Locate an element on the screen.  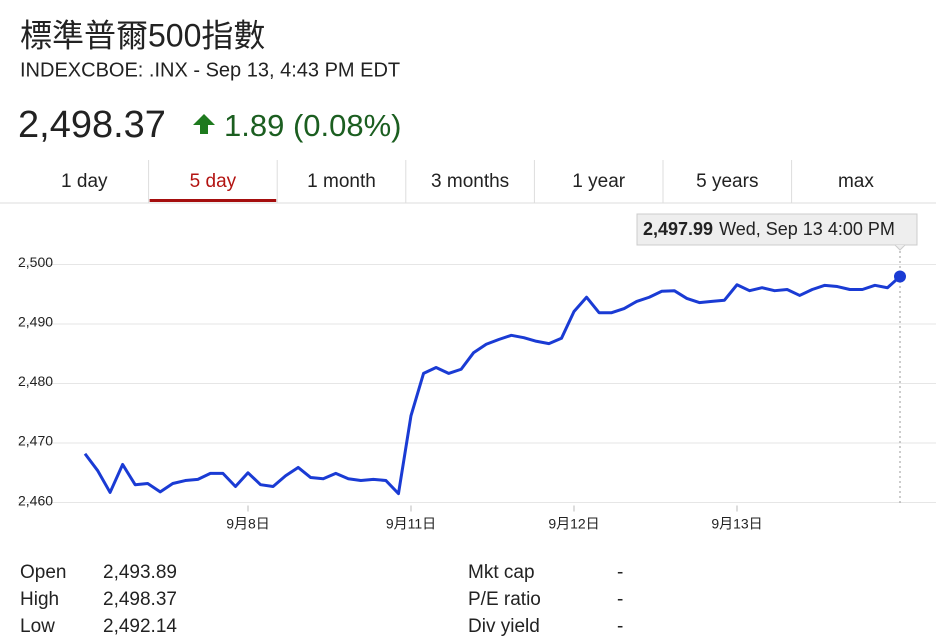
tab-label: 1 year is located at coordinates (598, 181).